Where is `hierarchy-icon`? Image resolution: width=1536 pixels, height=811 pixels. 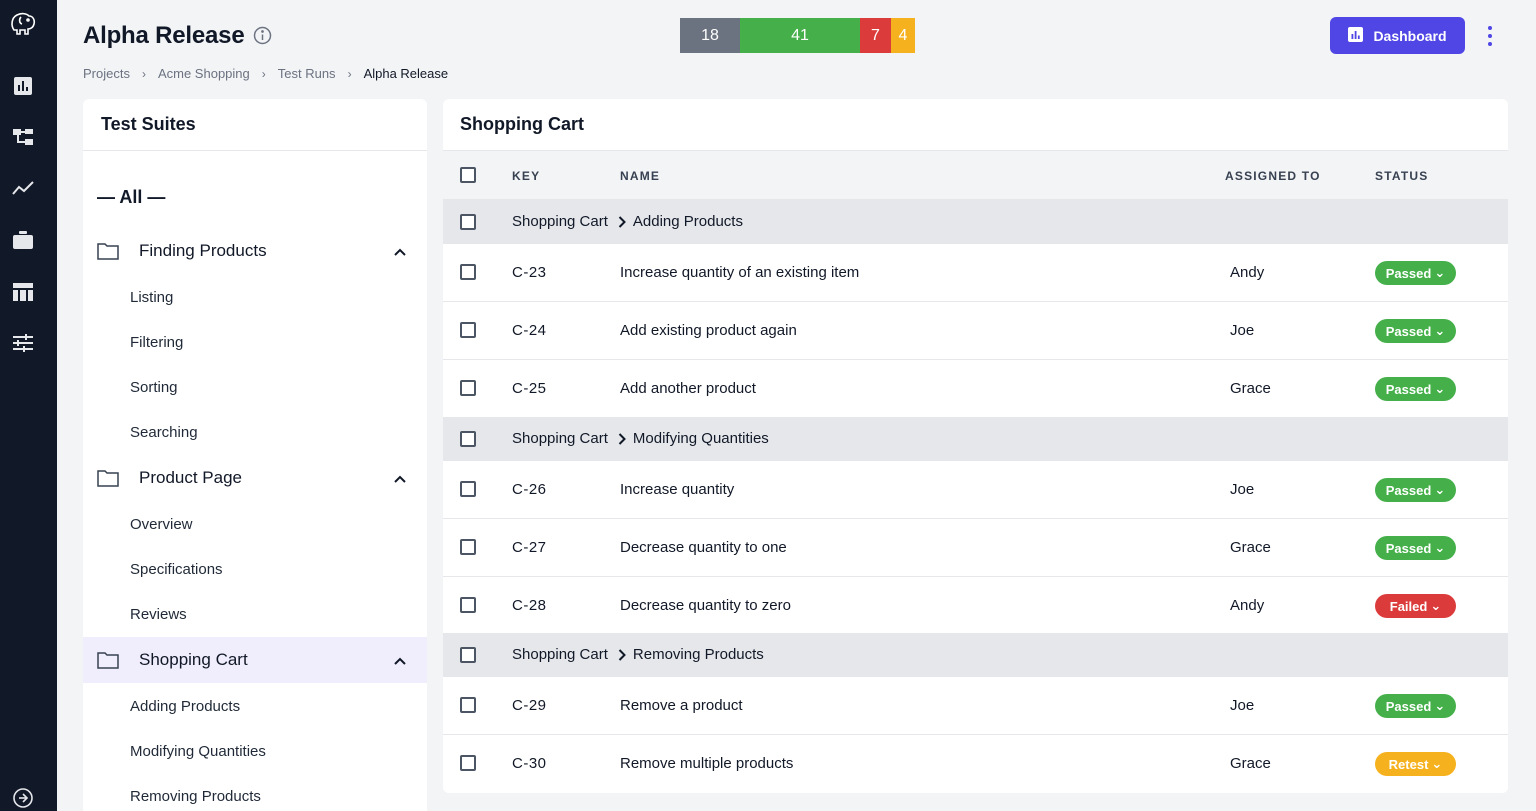 hierarchy-icon is located at coordinates (23, 137).